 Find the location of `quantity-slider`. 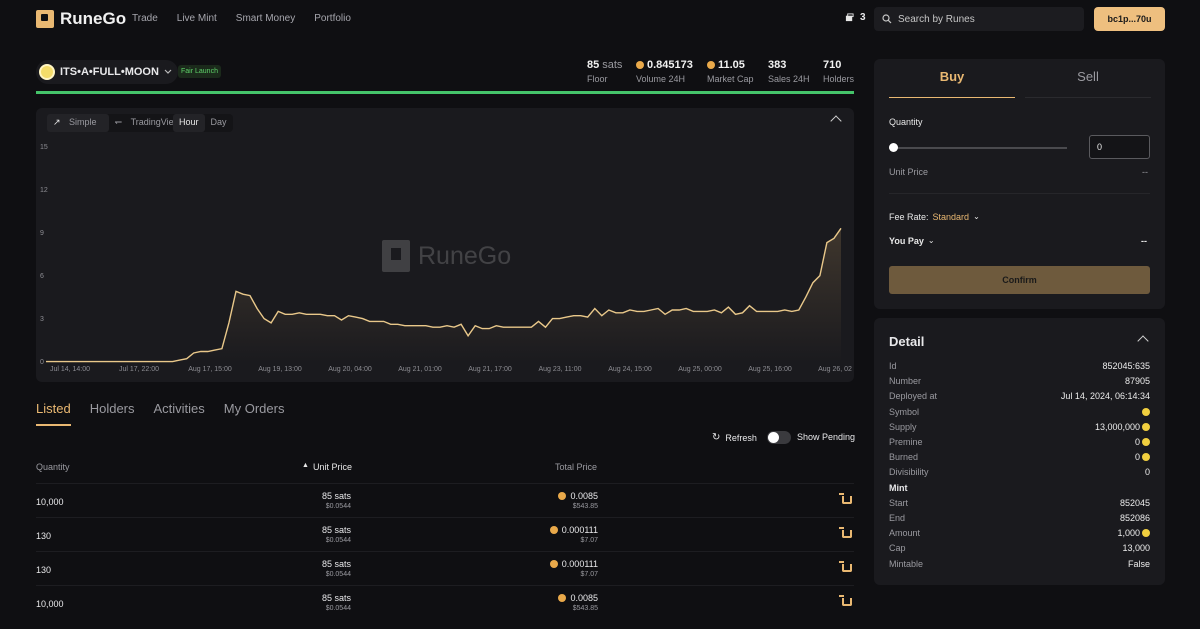

quantity-slider is located at coordinates (978, 148).